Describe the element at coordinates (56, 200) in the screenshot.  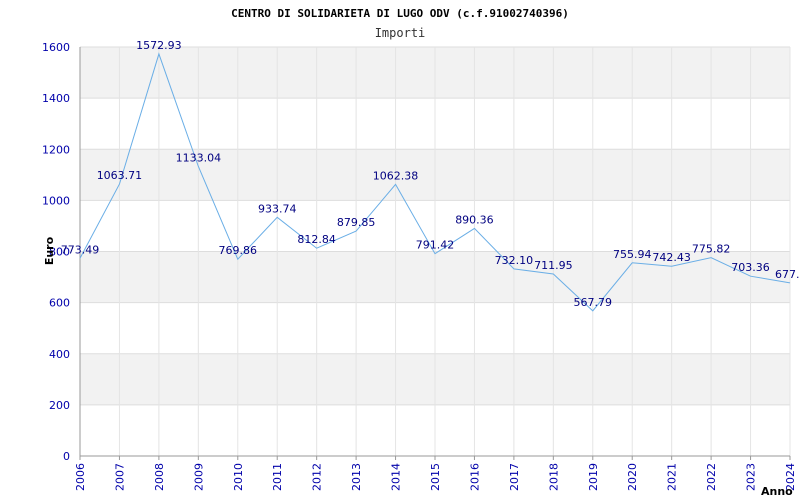
I see `y-tick-label: 1000` at that location.